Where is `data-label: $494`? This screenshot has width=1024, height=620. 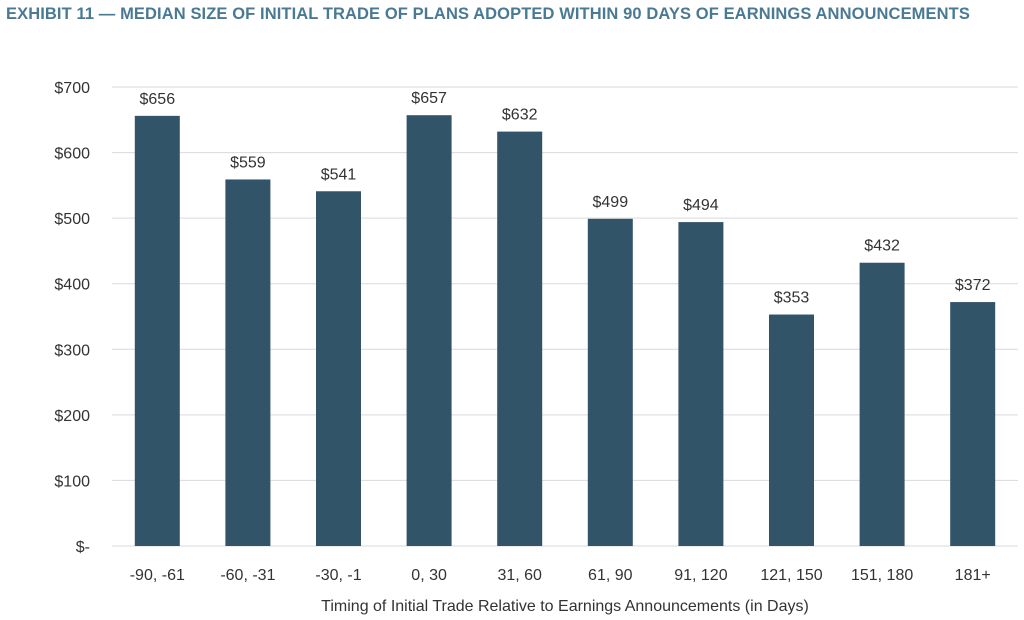
data-label: $494 is located at coordinates (701, 205).